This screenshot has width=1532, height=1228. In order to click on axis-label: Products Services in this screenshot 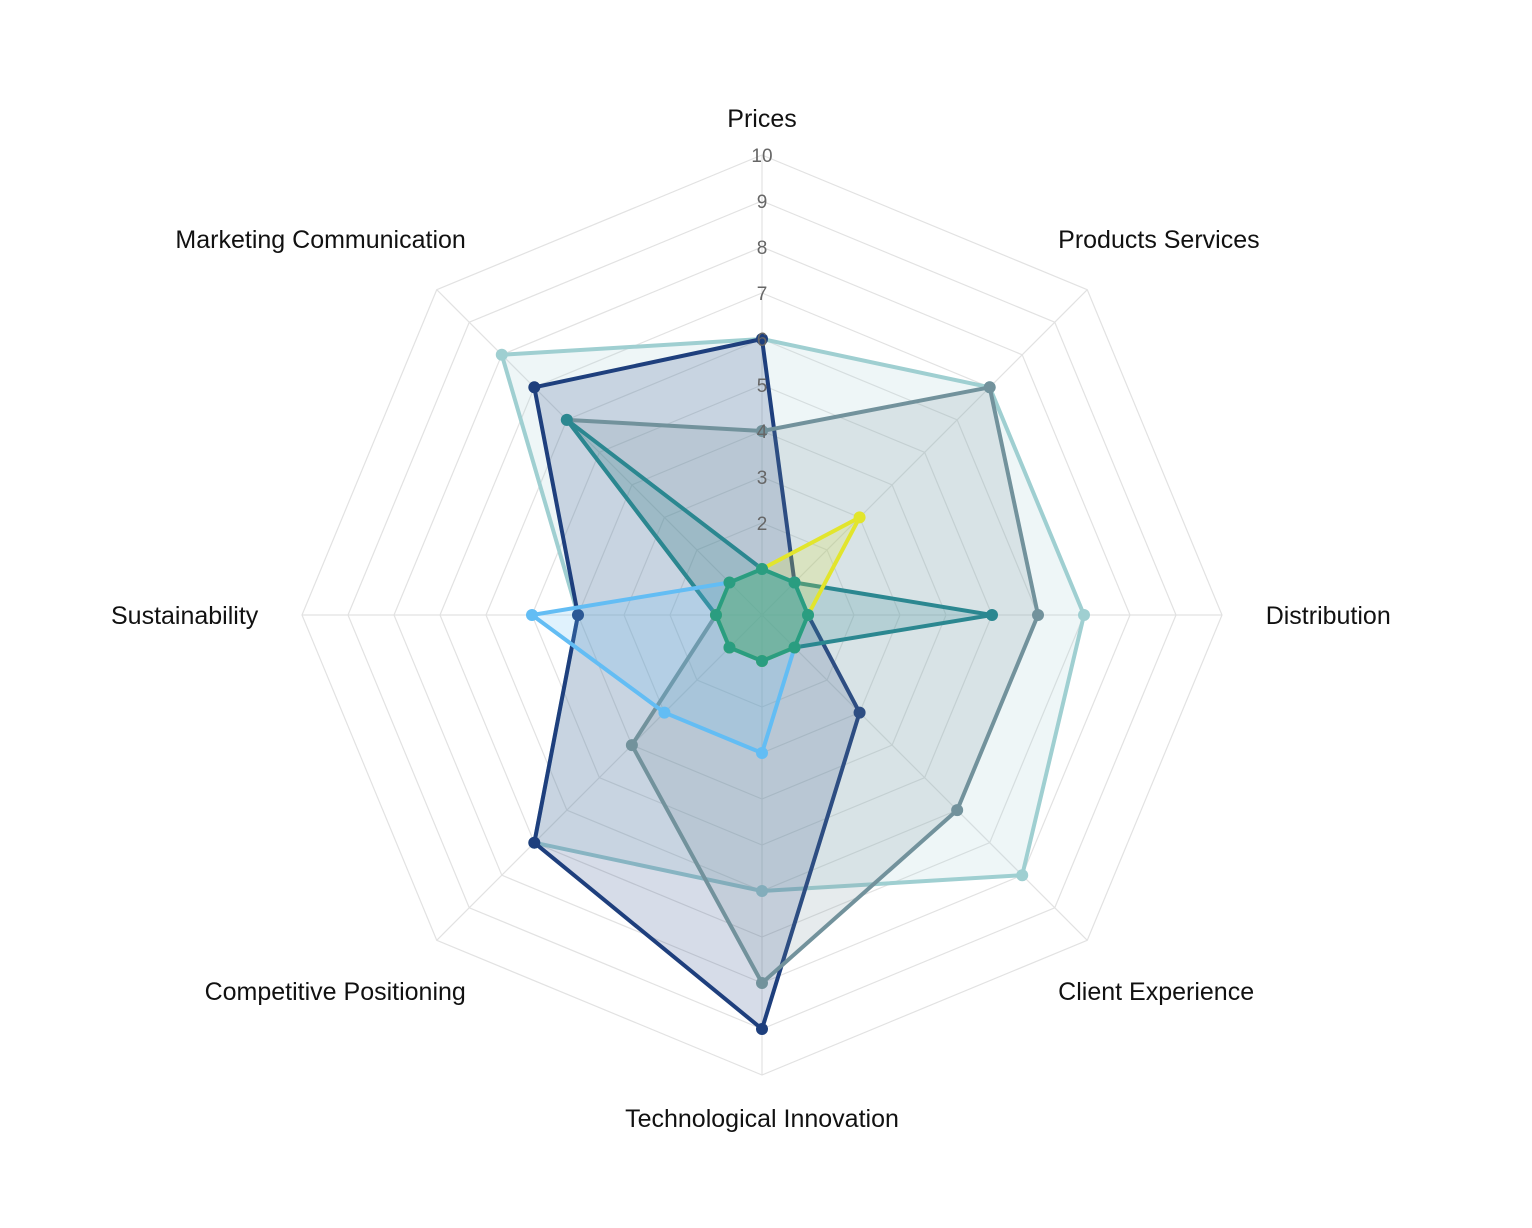, I will do `click(1158, 240)`.